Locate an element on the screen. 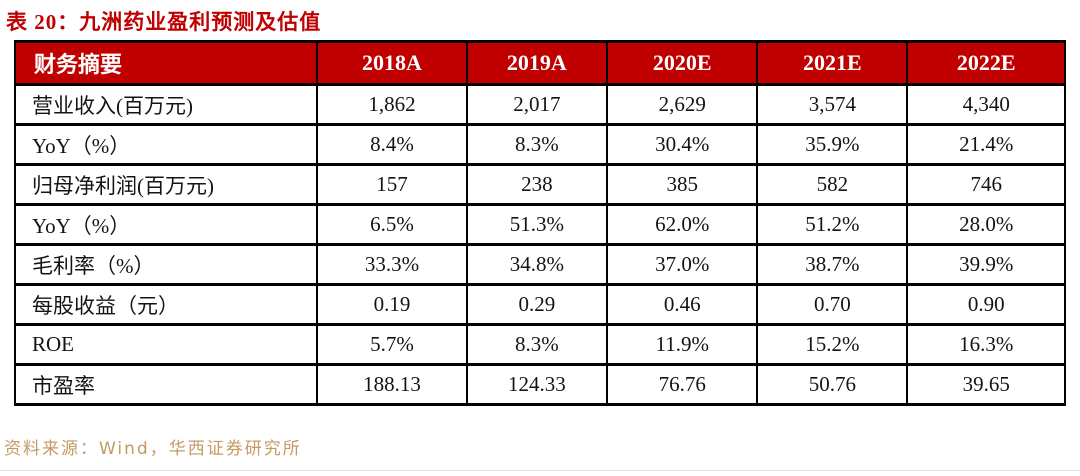 The image size is (1080, 476). table-cell: 51.3% is located at coordinates (537, 224).